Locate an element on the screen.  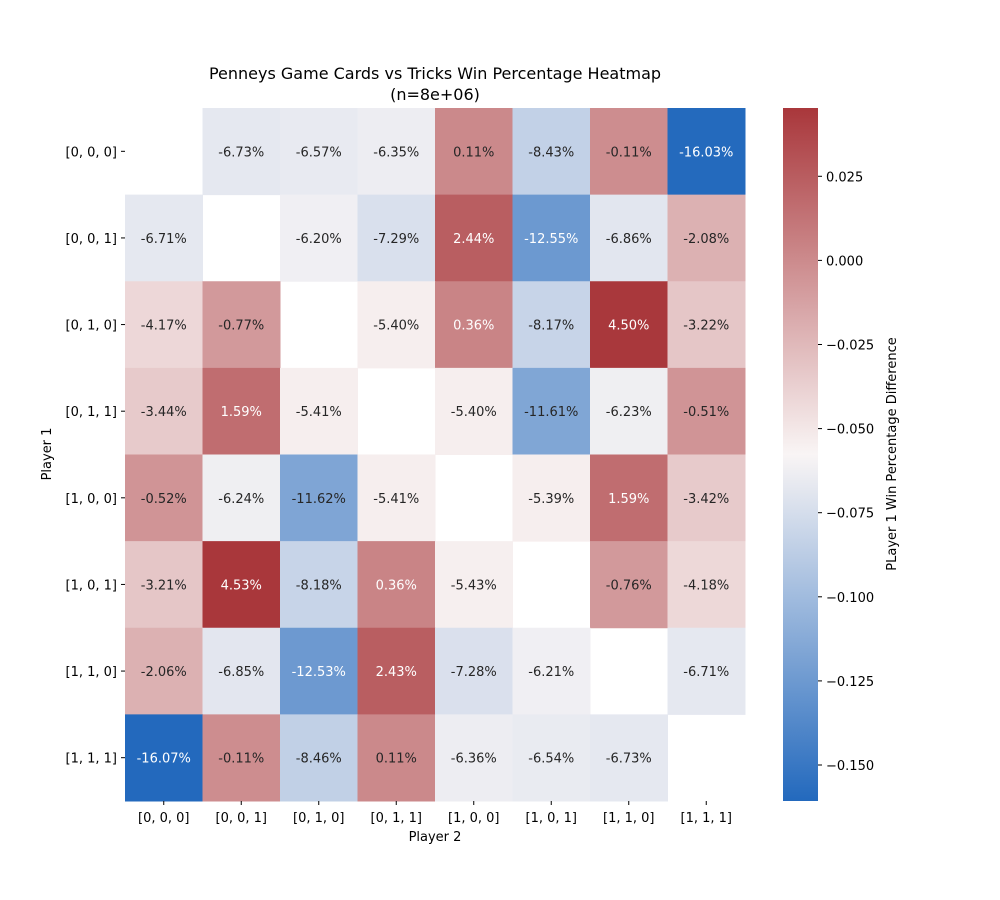
cell-value-label: 0.36% is located at coordinates (396, 585).